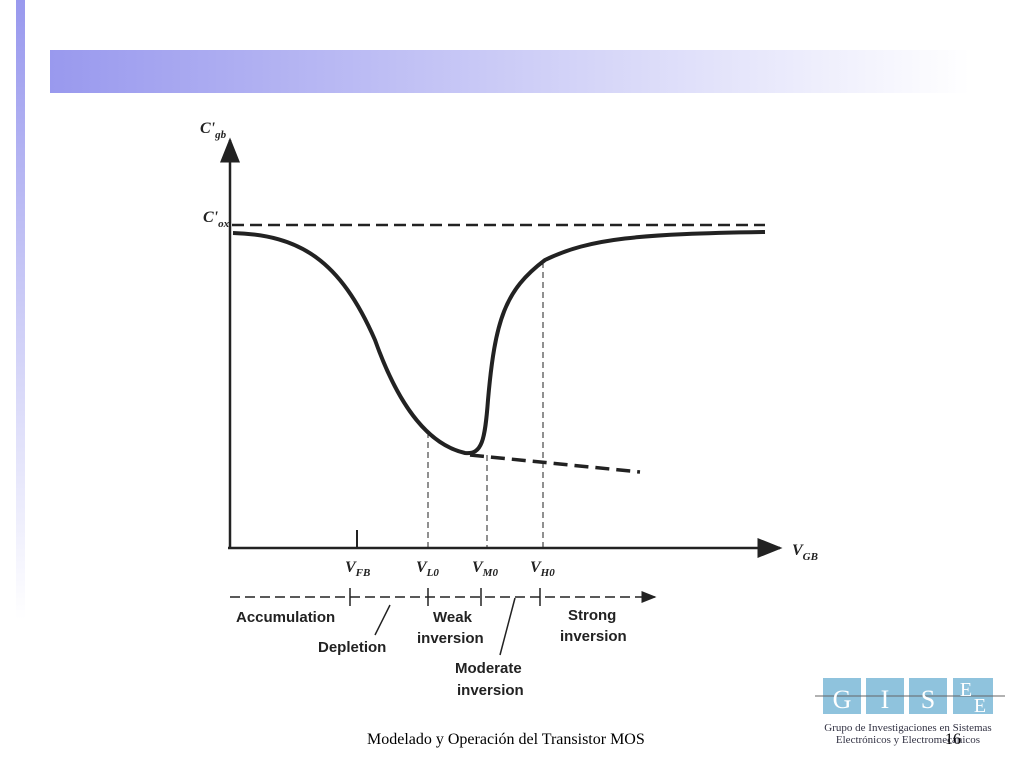 The height and width of the screenshot is (768, 1024). I want to click on x-axis-label: VGB, so click(805, 552).